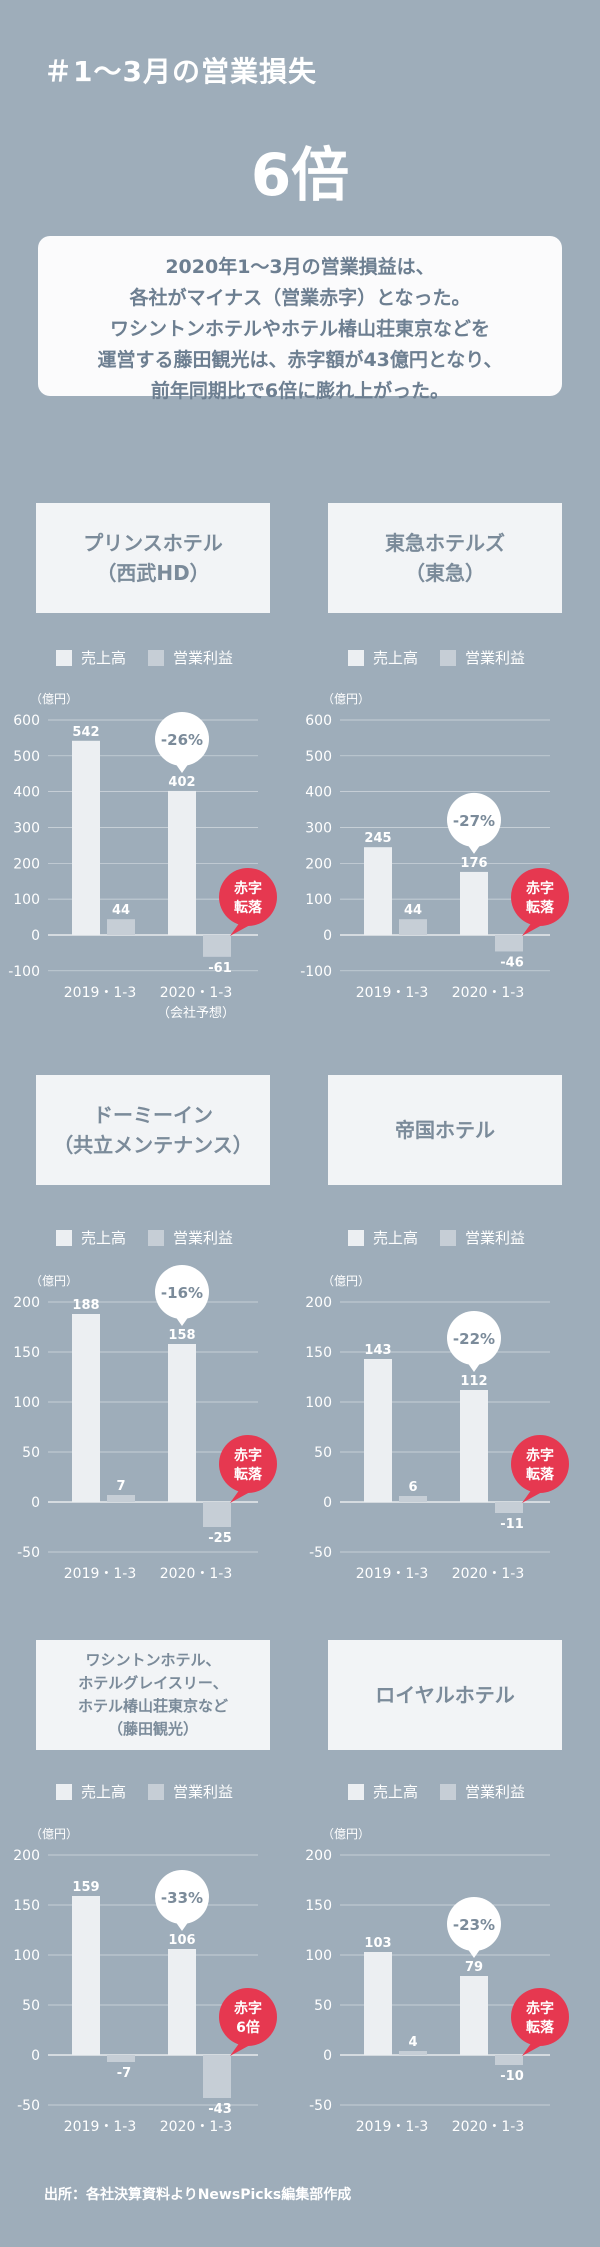 The image size is (600, 2247). I want to click on company-card-fujita-kanko: ワシントンホテル、 ホテルグレイスリー、 ホテル椿山荘東京など （藤田観光）, so click(153, 1695).